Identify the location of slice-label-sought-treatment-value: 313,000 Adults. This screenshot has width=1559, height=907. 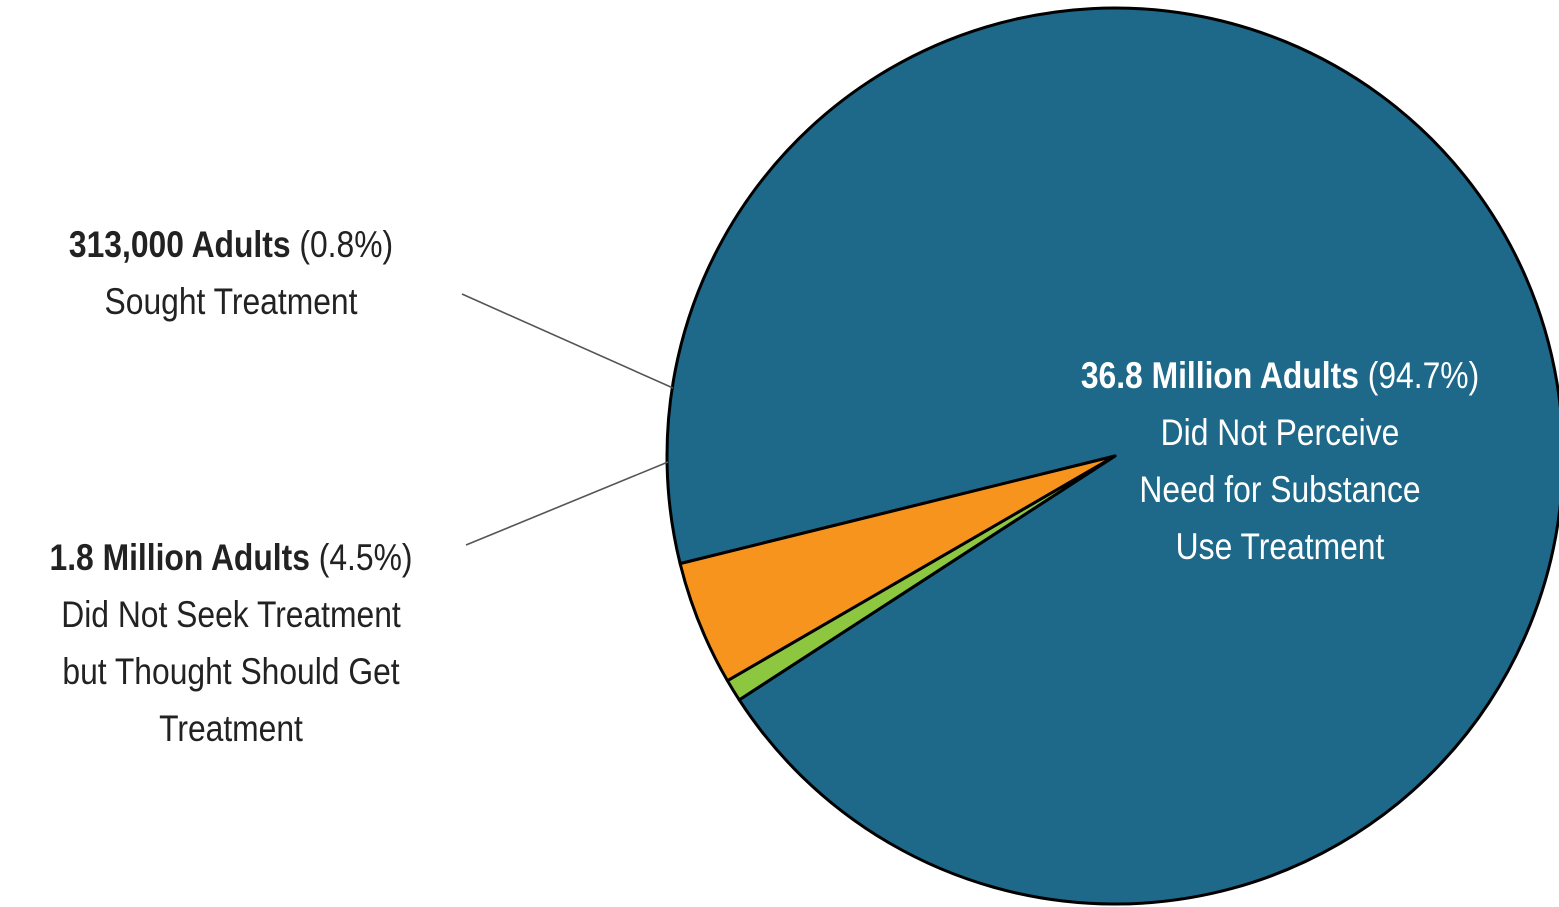
(180, 245).